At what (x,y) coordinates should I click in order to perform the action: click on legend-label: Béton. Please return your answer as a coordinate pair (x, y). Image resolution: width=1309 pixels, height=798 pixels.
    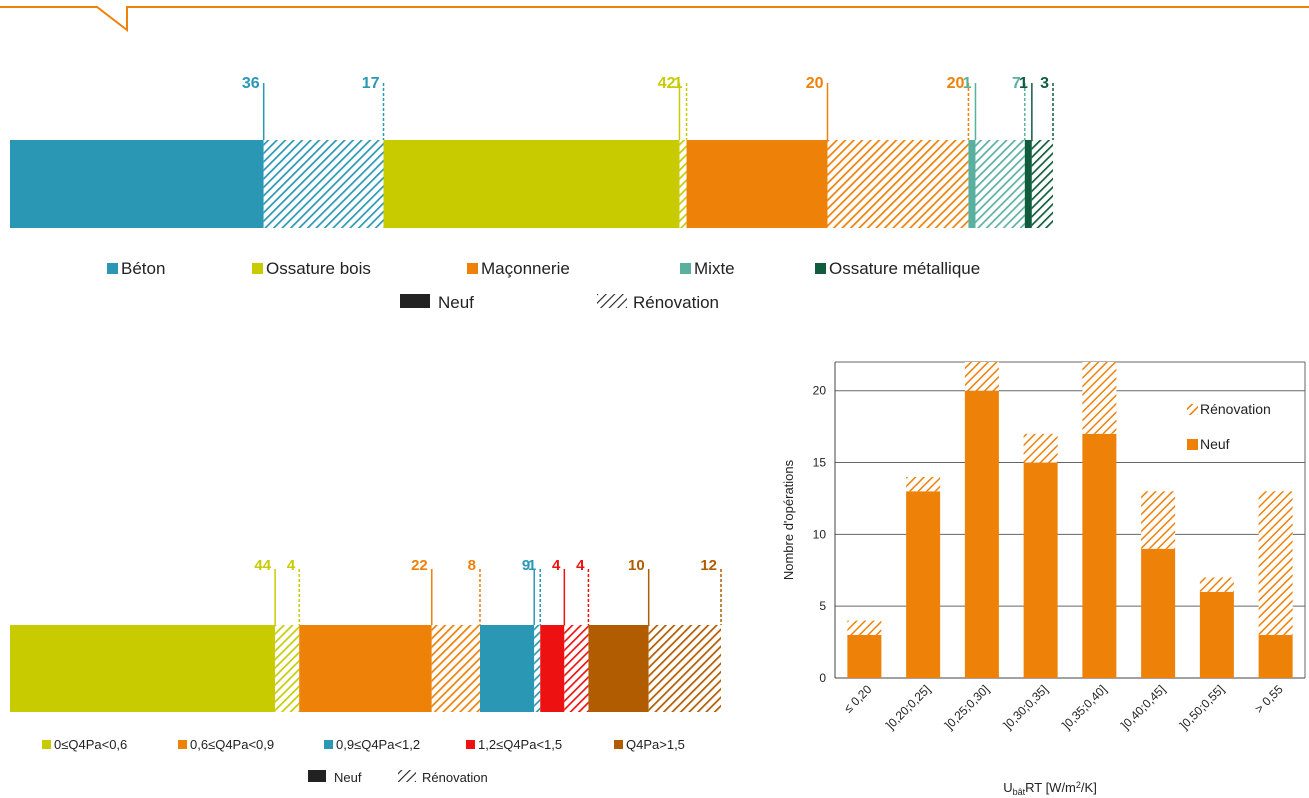
    Looking at the image, I should click on (143, 268).